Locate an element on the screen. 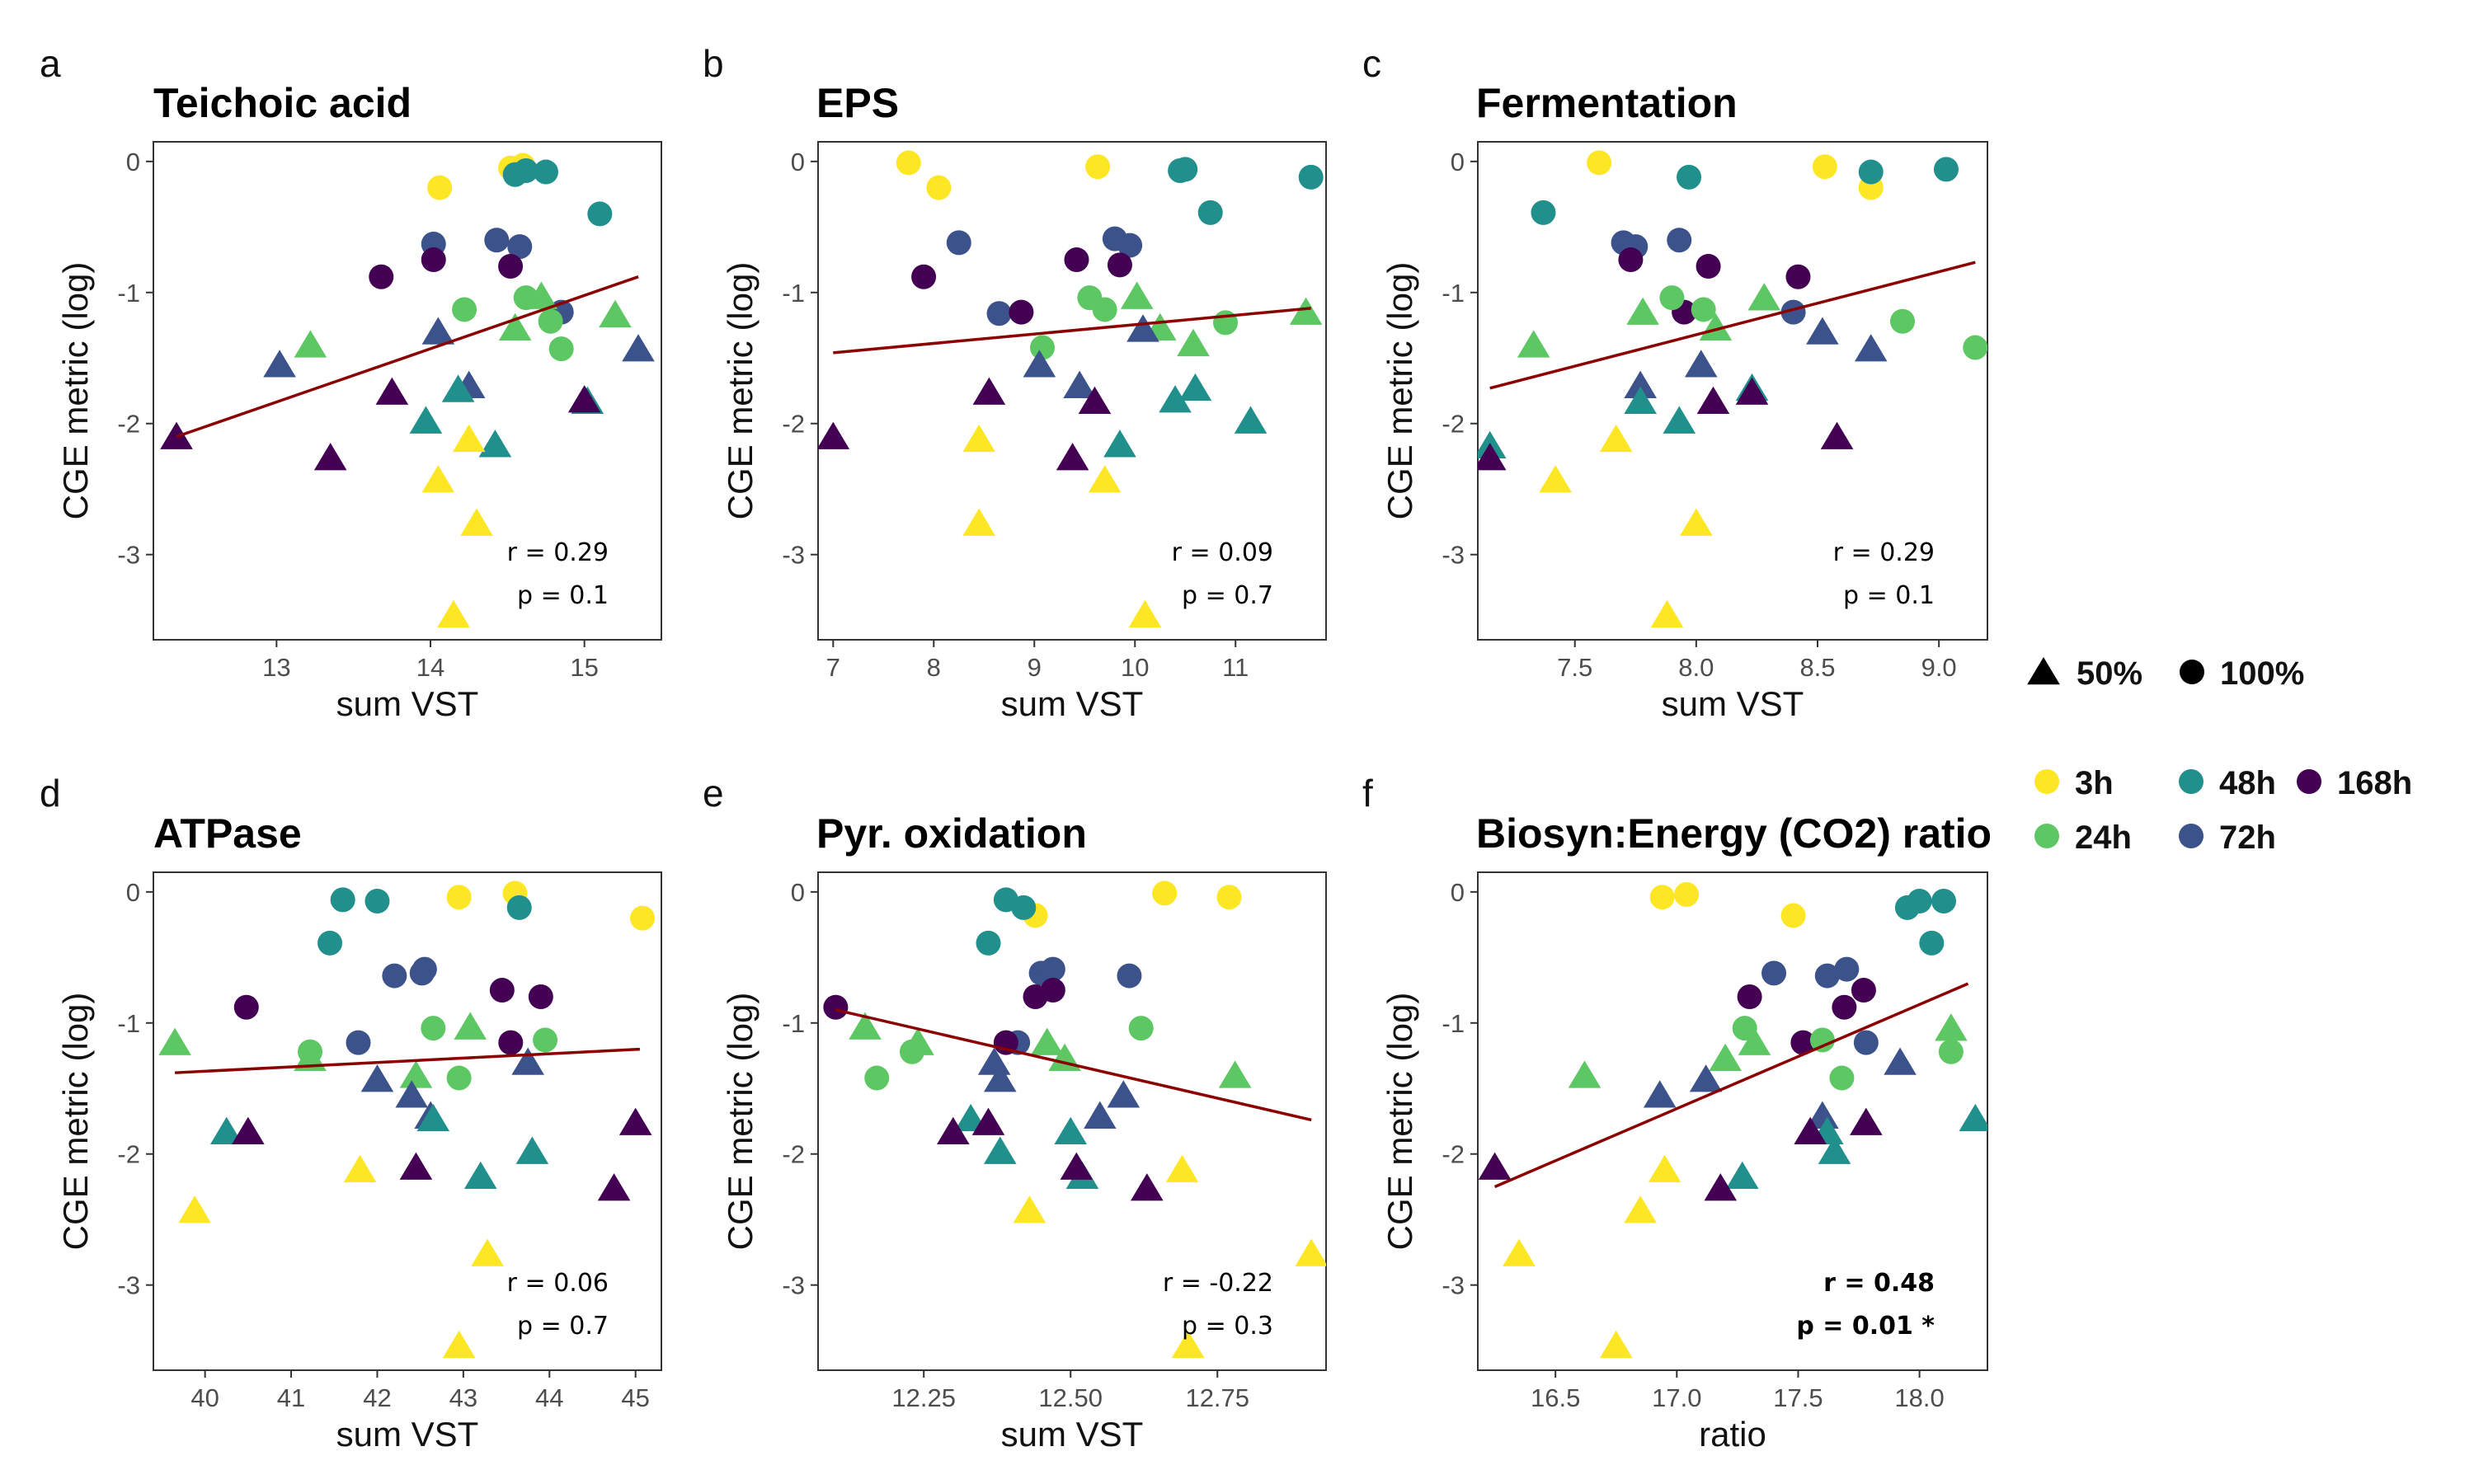 Image resolution: width=2474 pixels, height=1484 pixels. legend-key-48h is located at coordinates (2191, 781).